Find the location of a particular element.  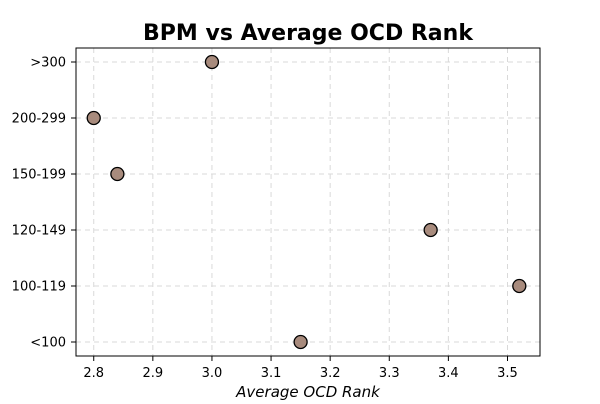

x-axis-label: Average OCD Rank is located at coordinates (308, 391).